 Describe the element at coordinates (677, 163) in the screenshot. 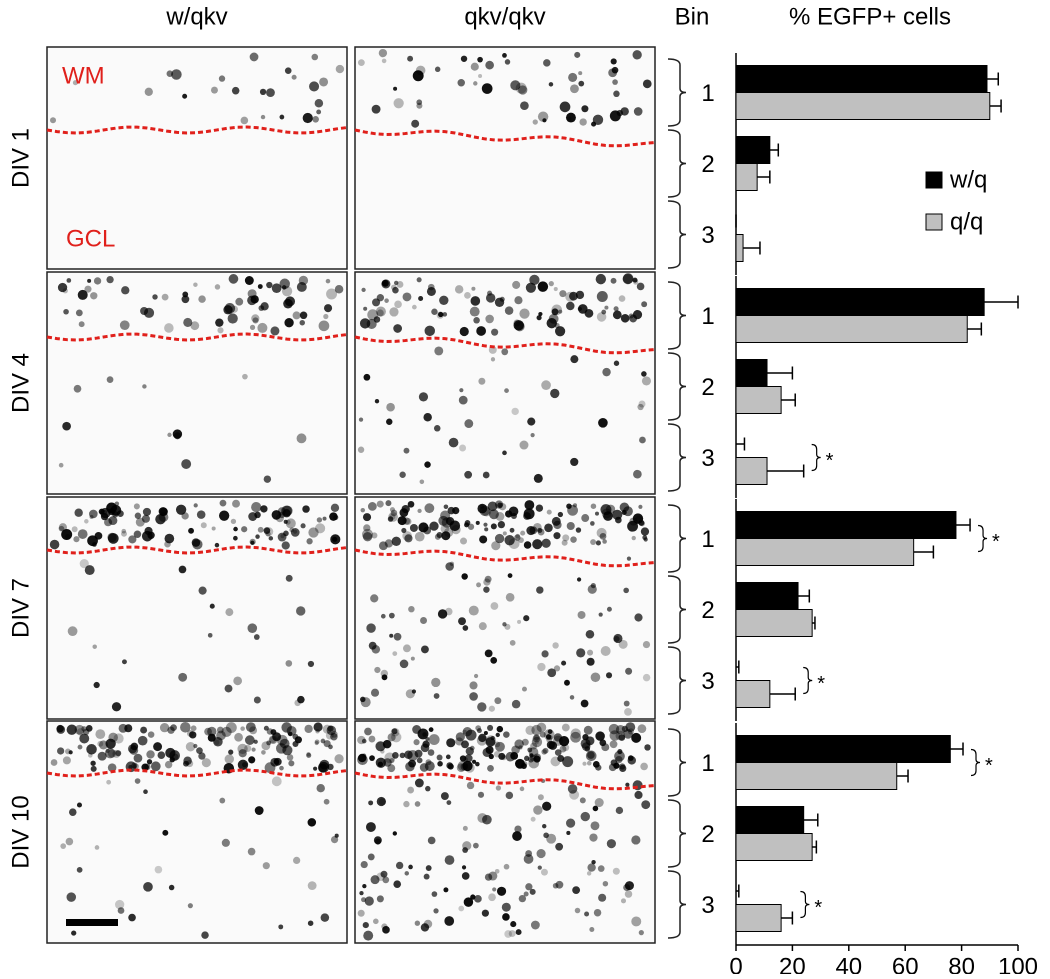

I see `bin-bracket` at that location.